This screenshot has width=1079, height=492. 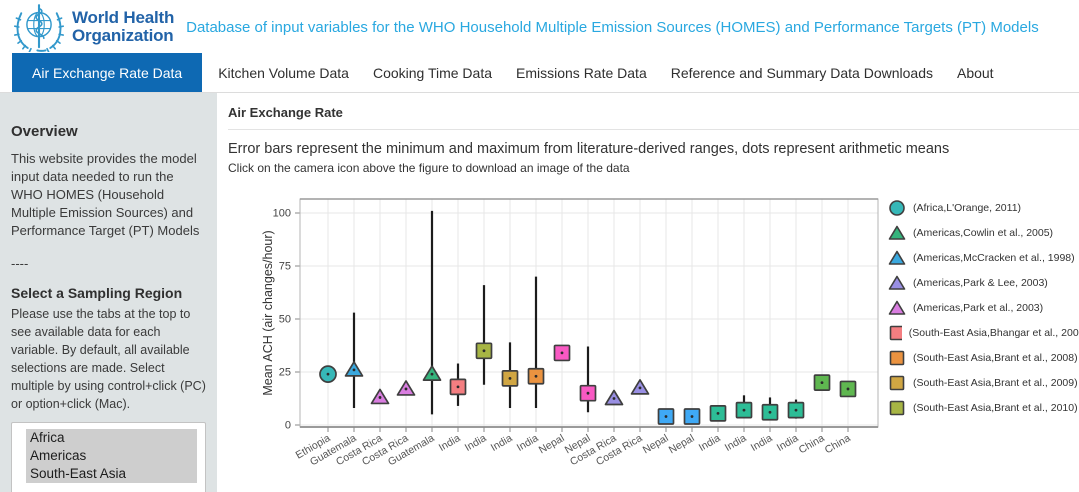 I want to click on legend-label: (South-East Asia,Brant et al., 2008), so click(x=995, y=357).